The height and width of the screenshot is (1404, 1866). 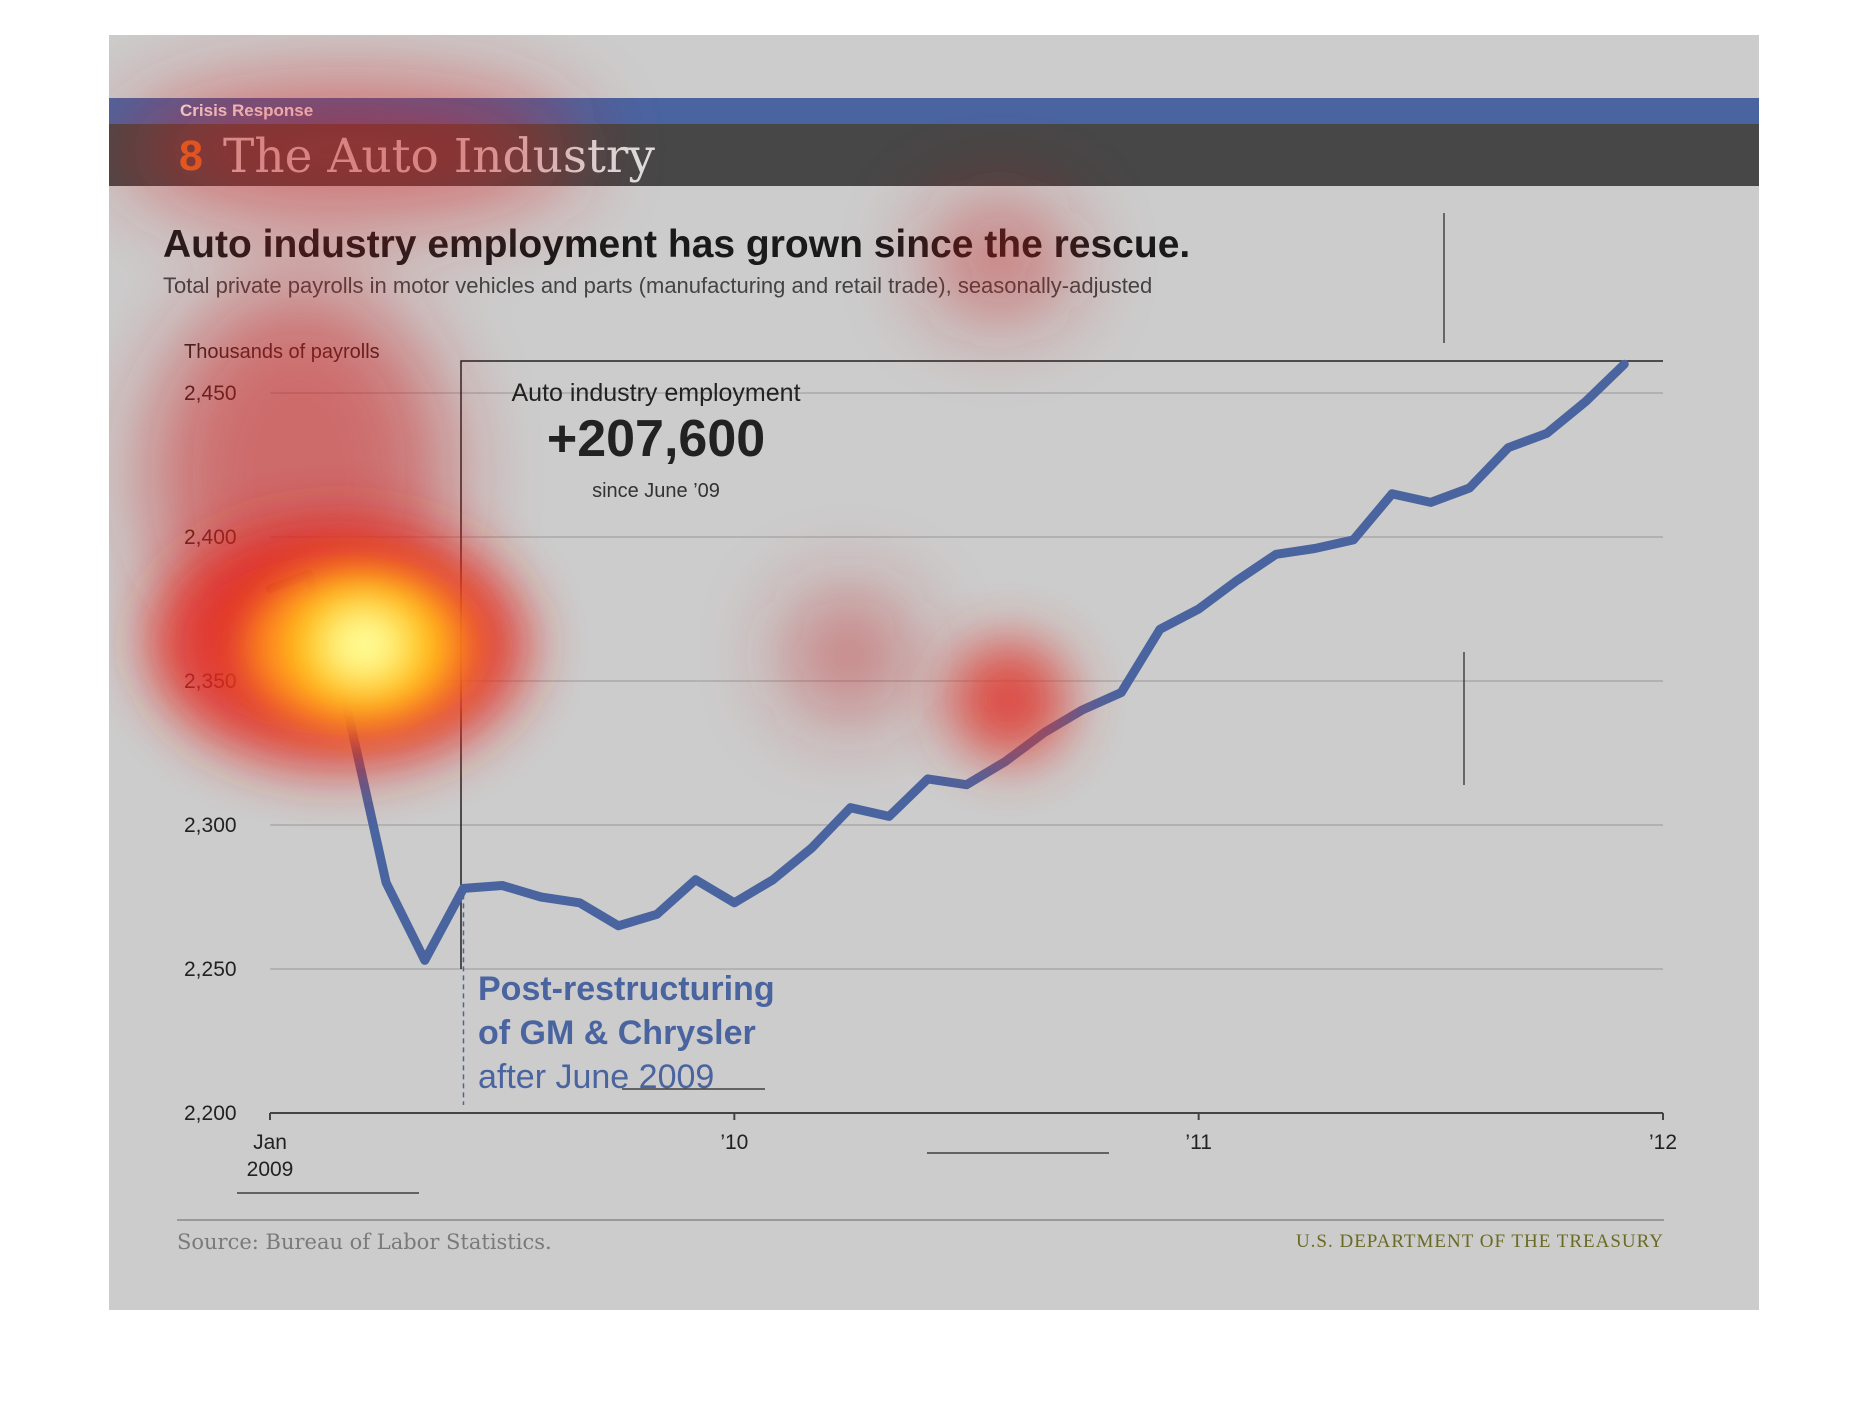 I want to click on x-tick-label: ’10, so click(x=734, y=1142).